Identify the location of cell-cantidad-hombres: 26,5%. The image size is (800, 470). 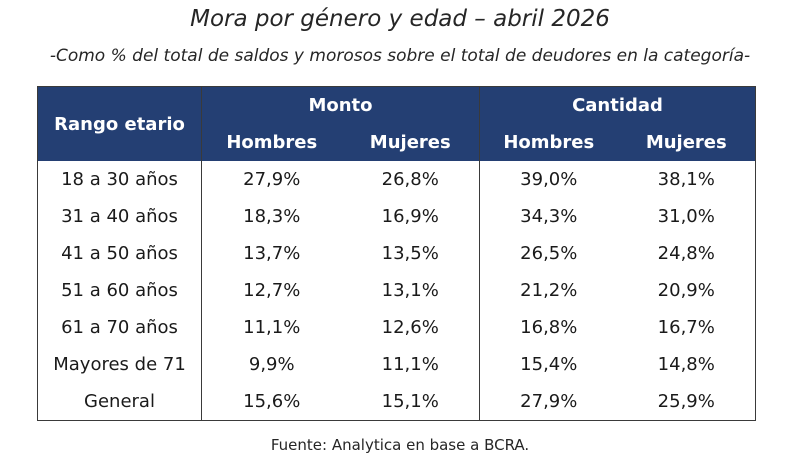
(548, 253).